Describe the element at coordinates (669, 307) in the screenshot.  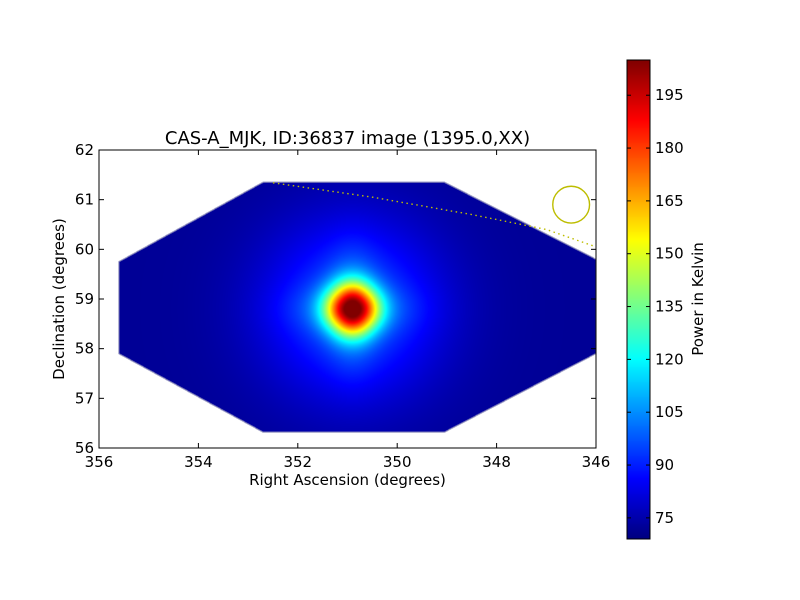
I see `colorbar-tick-label: 135` at that location.